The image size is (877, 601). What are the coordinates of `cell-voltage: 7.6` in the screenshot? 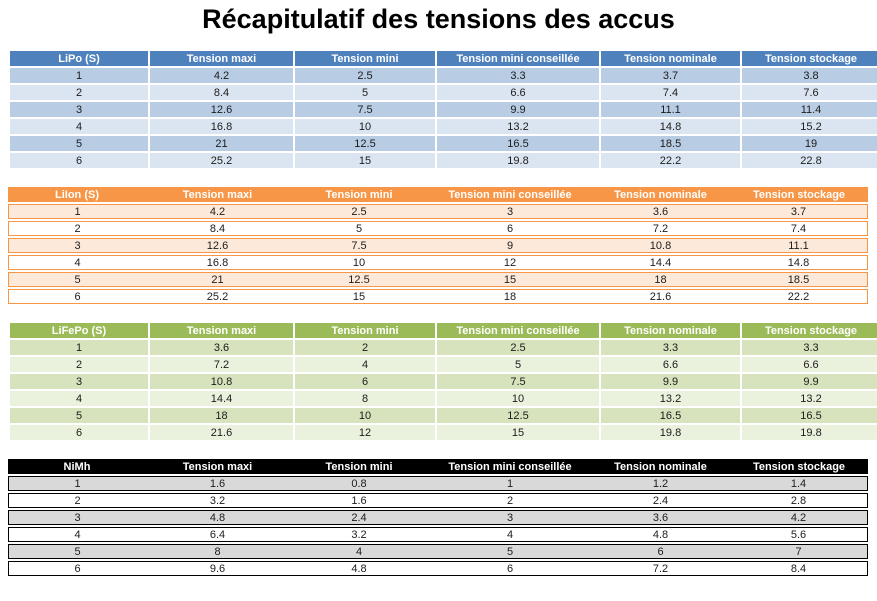 It's located at (809, 92).